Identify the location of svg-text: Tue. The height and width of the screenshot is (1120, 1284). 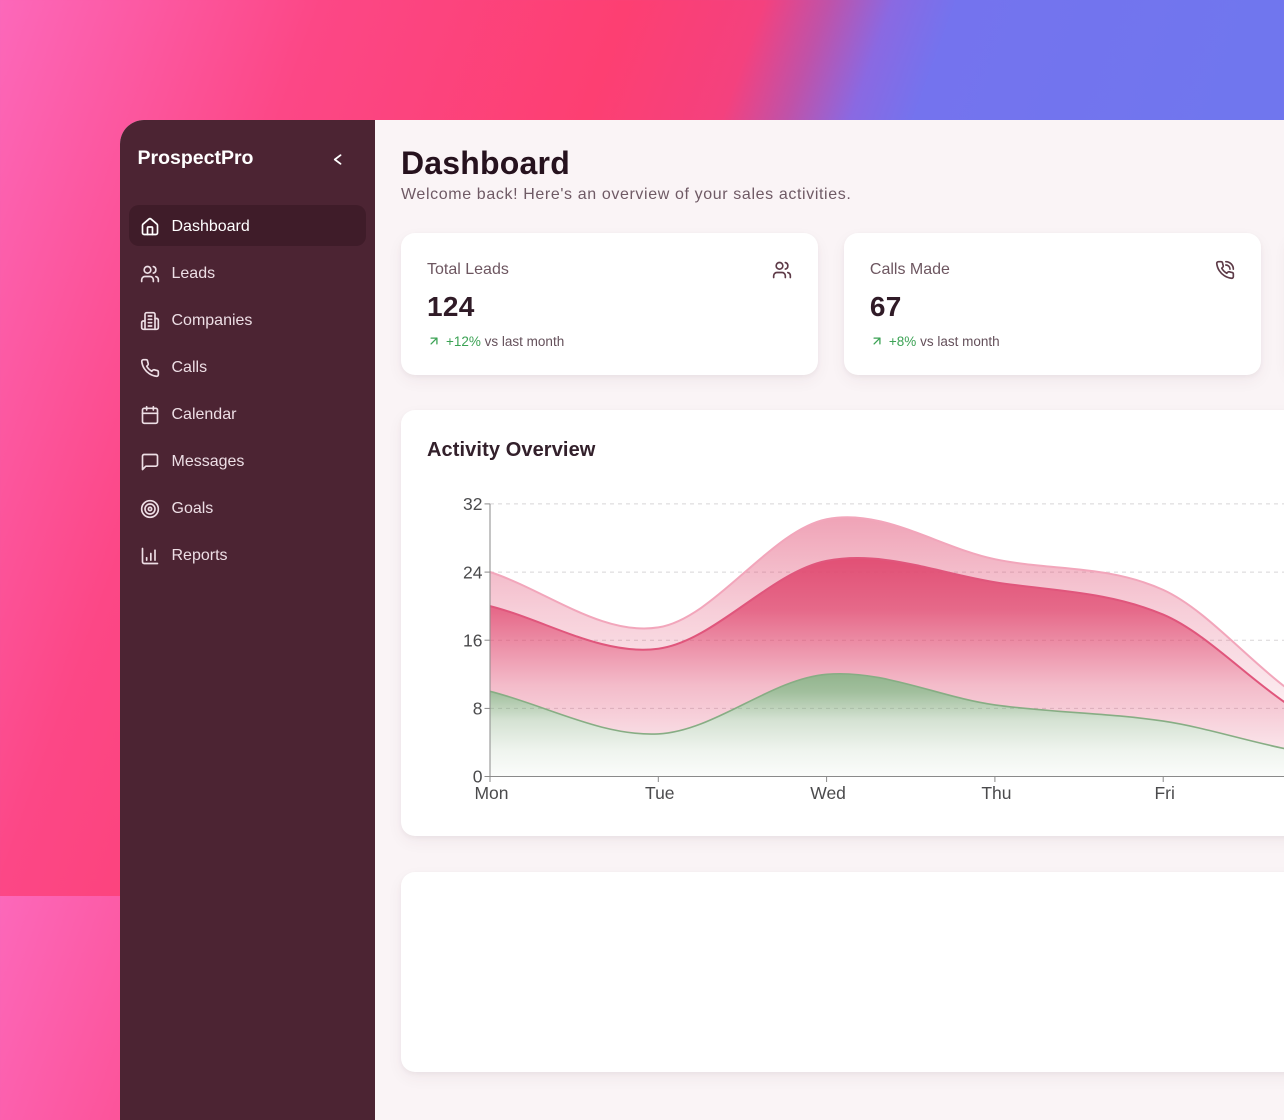
(660, 793).